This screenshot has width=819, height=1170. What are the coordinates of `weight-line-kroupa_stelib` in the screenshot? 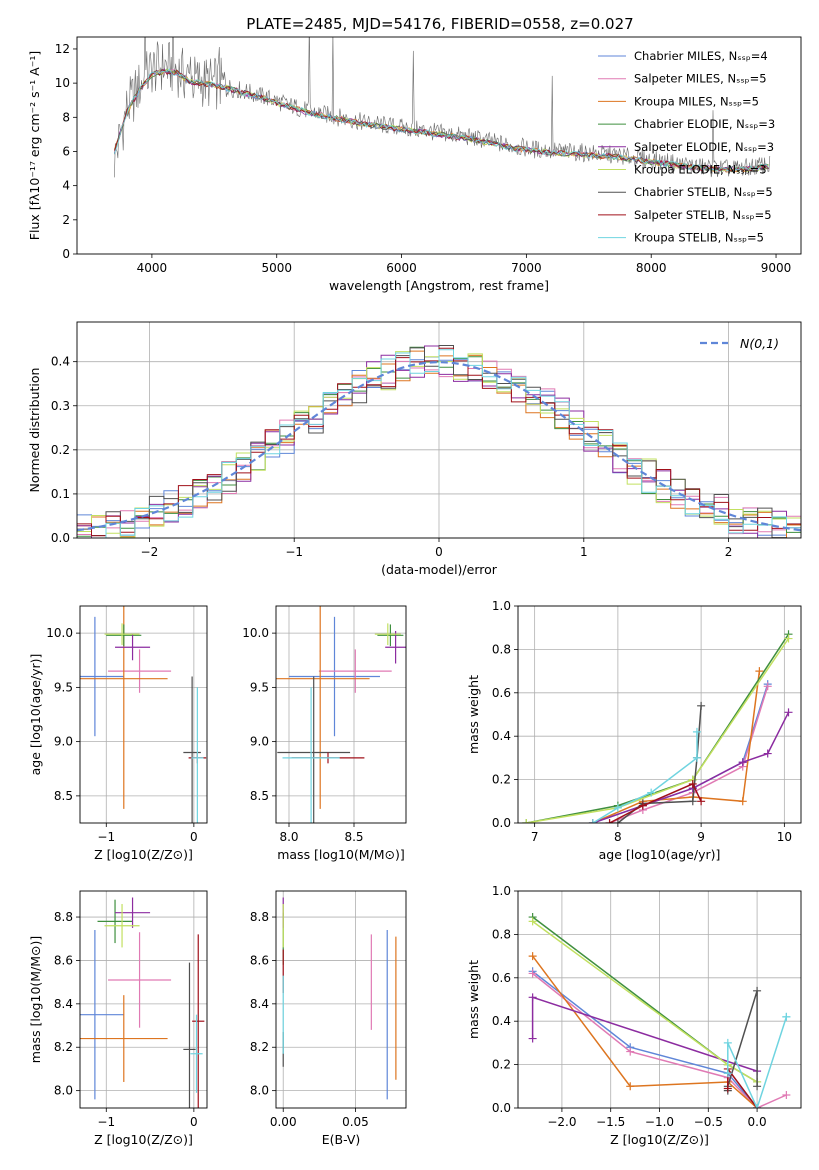 It's located at (757, 1062).